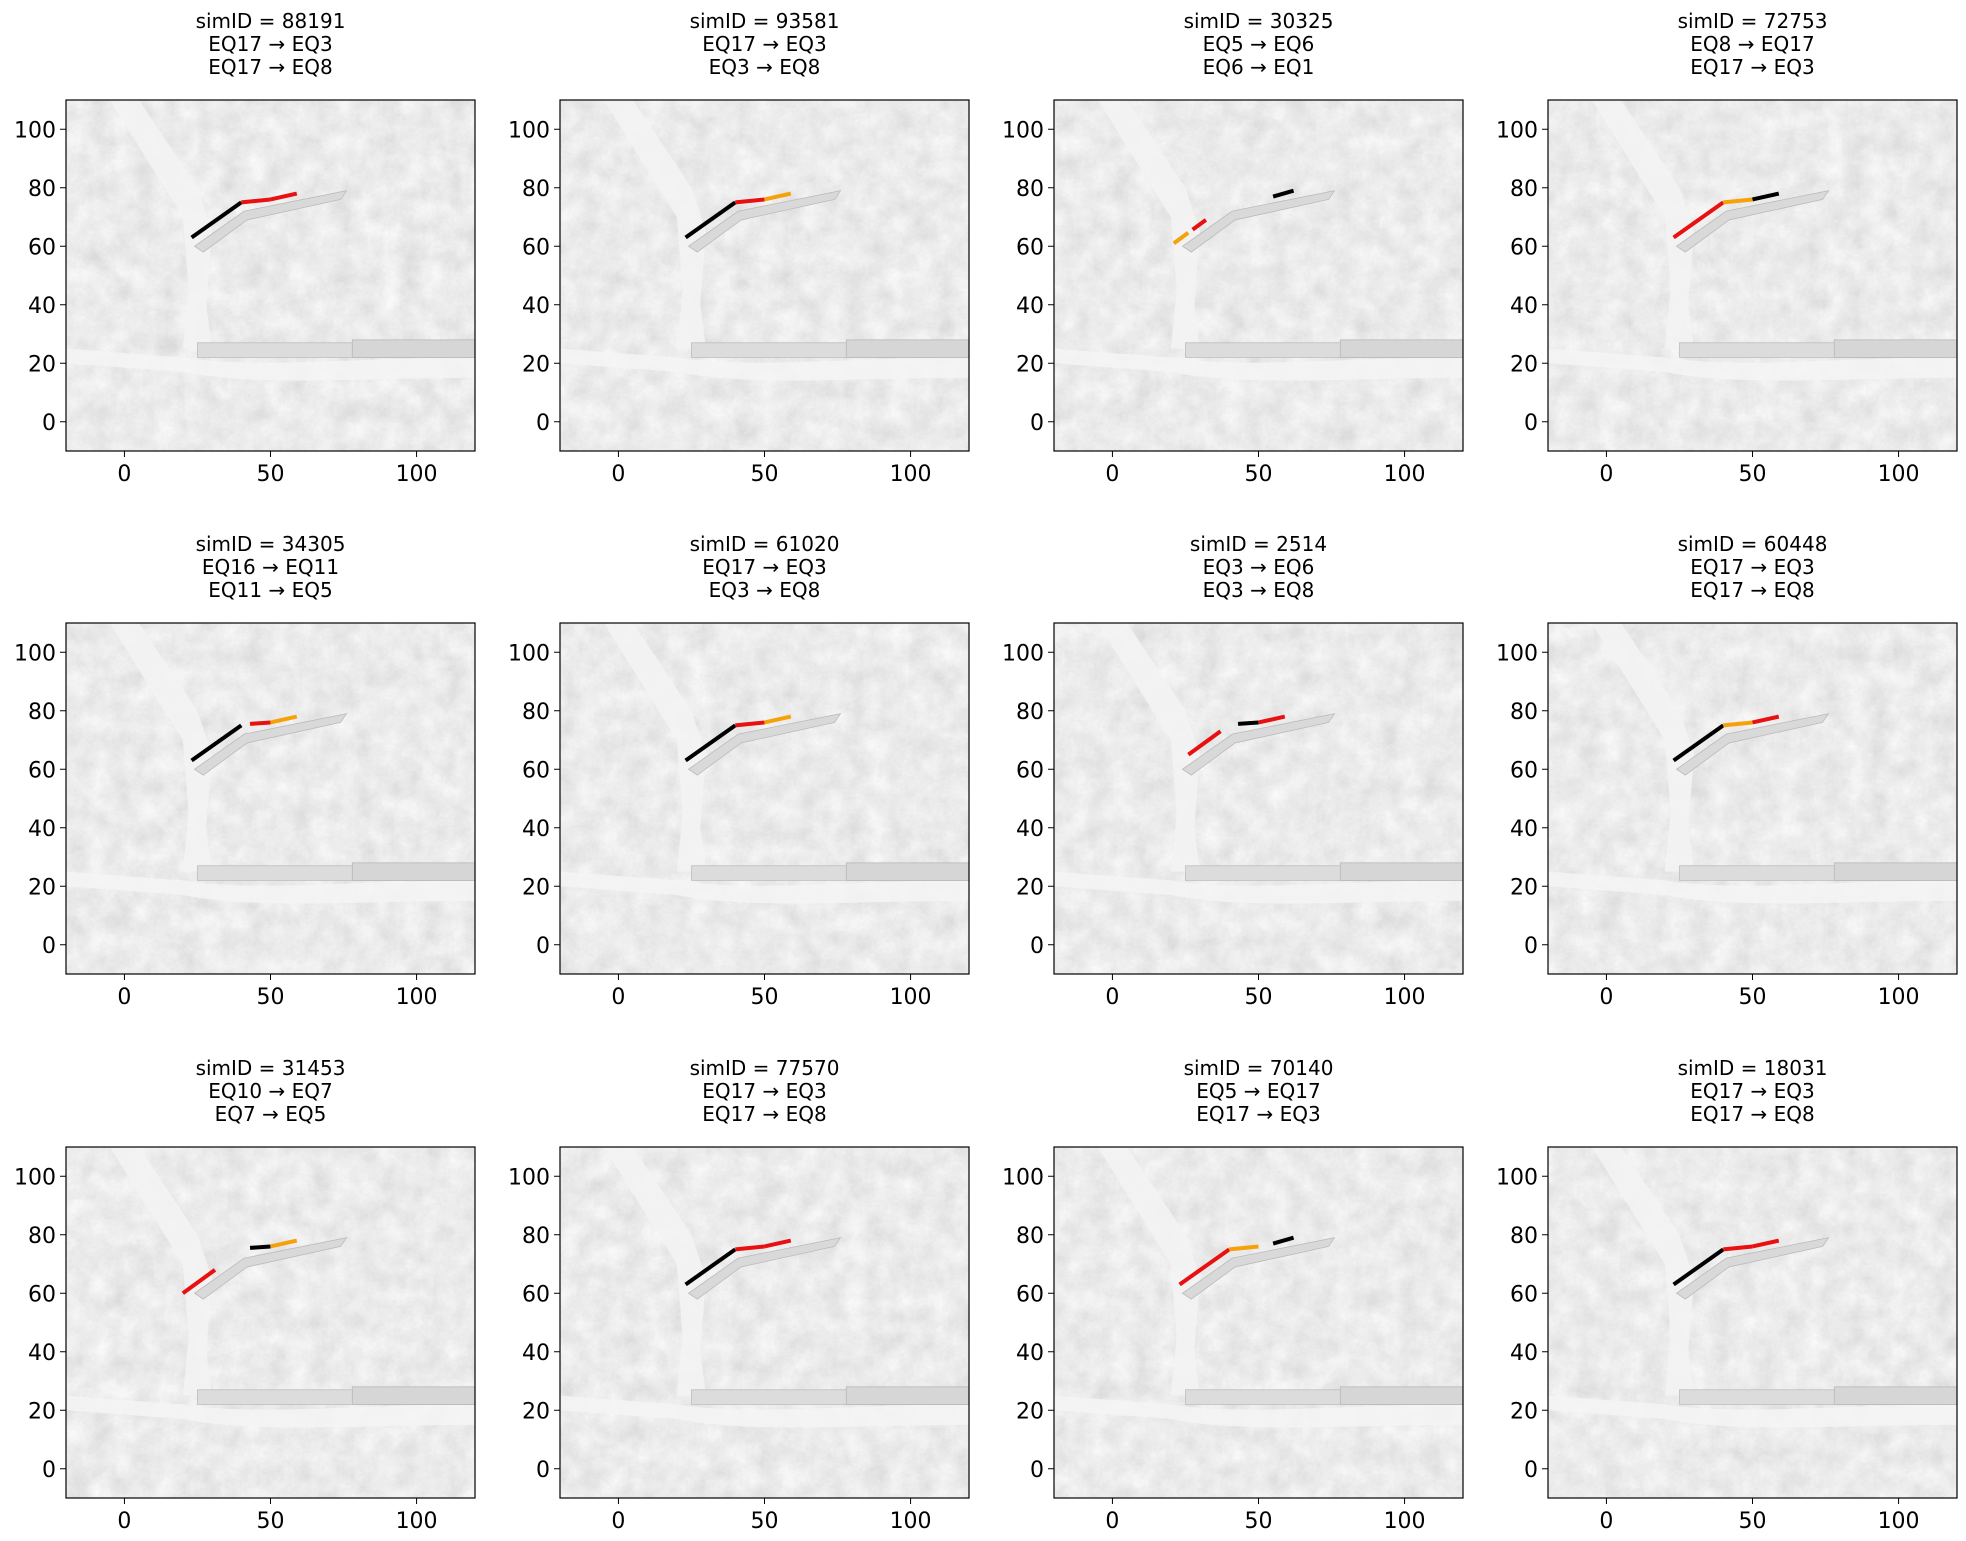  What do you see at coordinates (1753, 1068) in the screenshot?
I see `subplot-title-line: simID = 18031` at bounding box center [1753, 1068].